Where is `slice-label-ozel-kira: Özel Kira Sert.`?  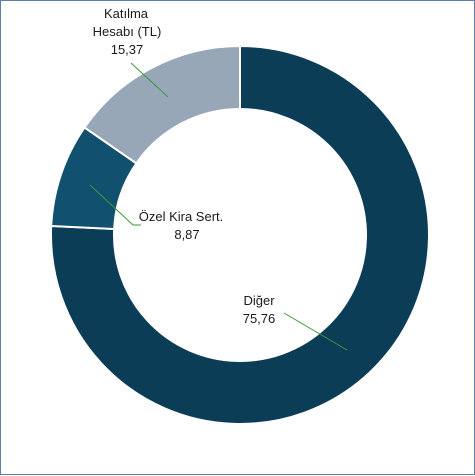
slice-label-ozel-kira: Özel Kira Sert. is located at coordinates (181, 216).